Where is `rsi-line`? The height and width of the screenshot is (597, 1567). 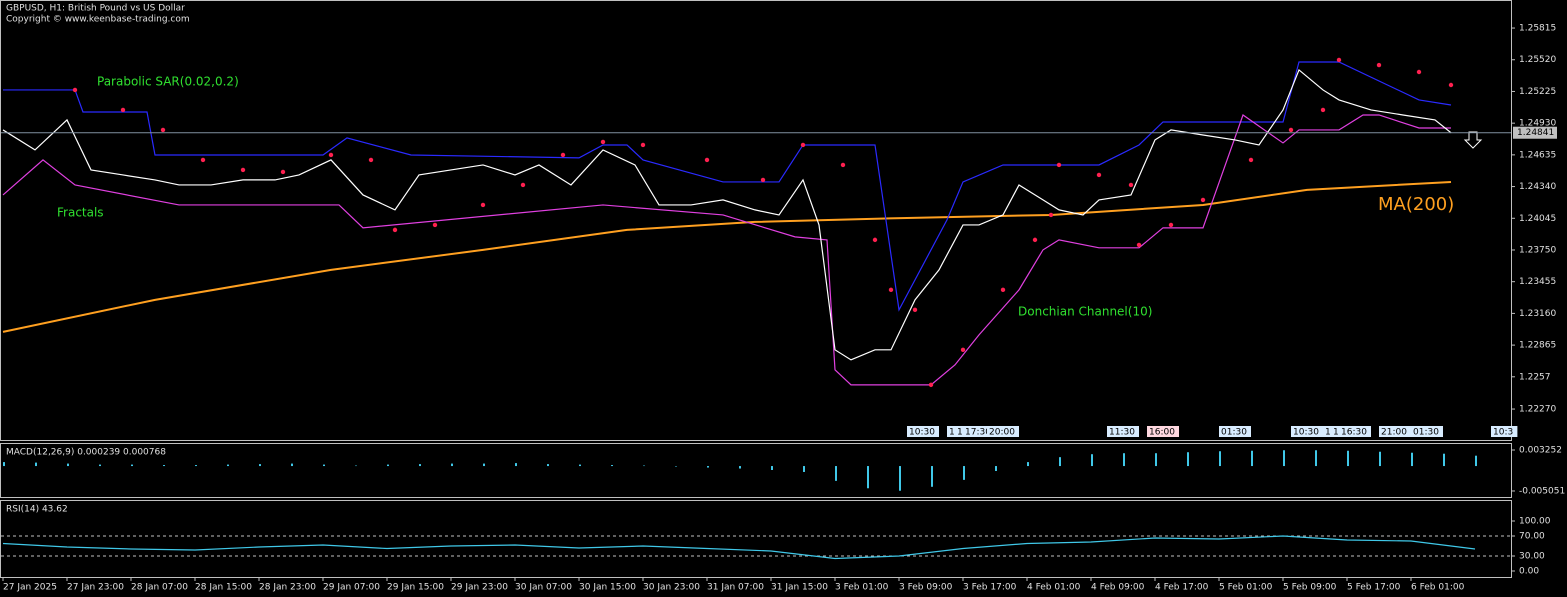
rsi-line is located at coordinates (739, 547).